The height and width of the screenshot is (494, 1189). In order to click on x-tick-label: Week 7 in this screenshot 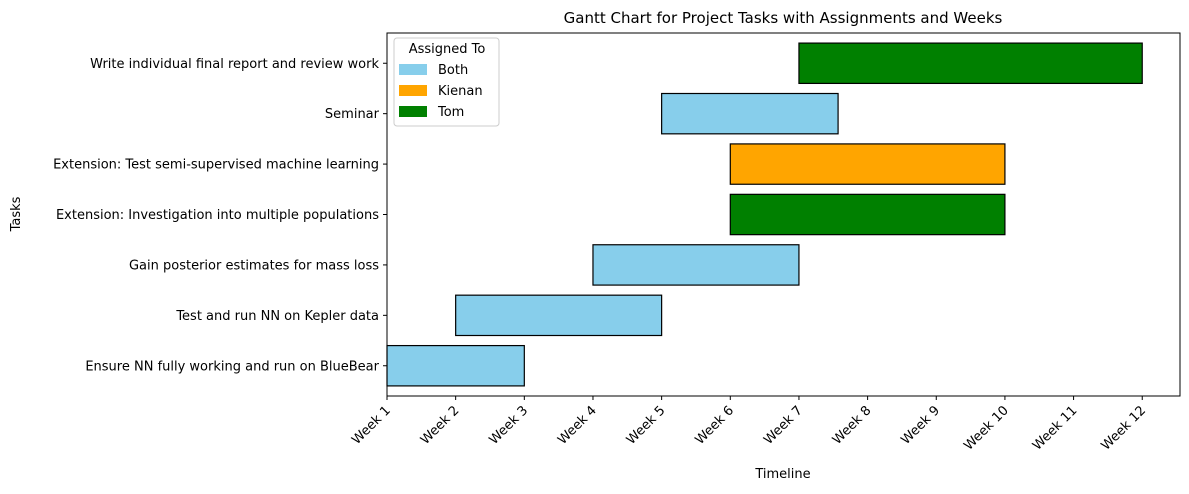, I will do `click(783, 425)`.